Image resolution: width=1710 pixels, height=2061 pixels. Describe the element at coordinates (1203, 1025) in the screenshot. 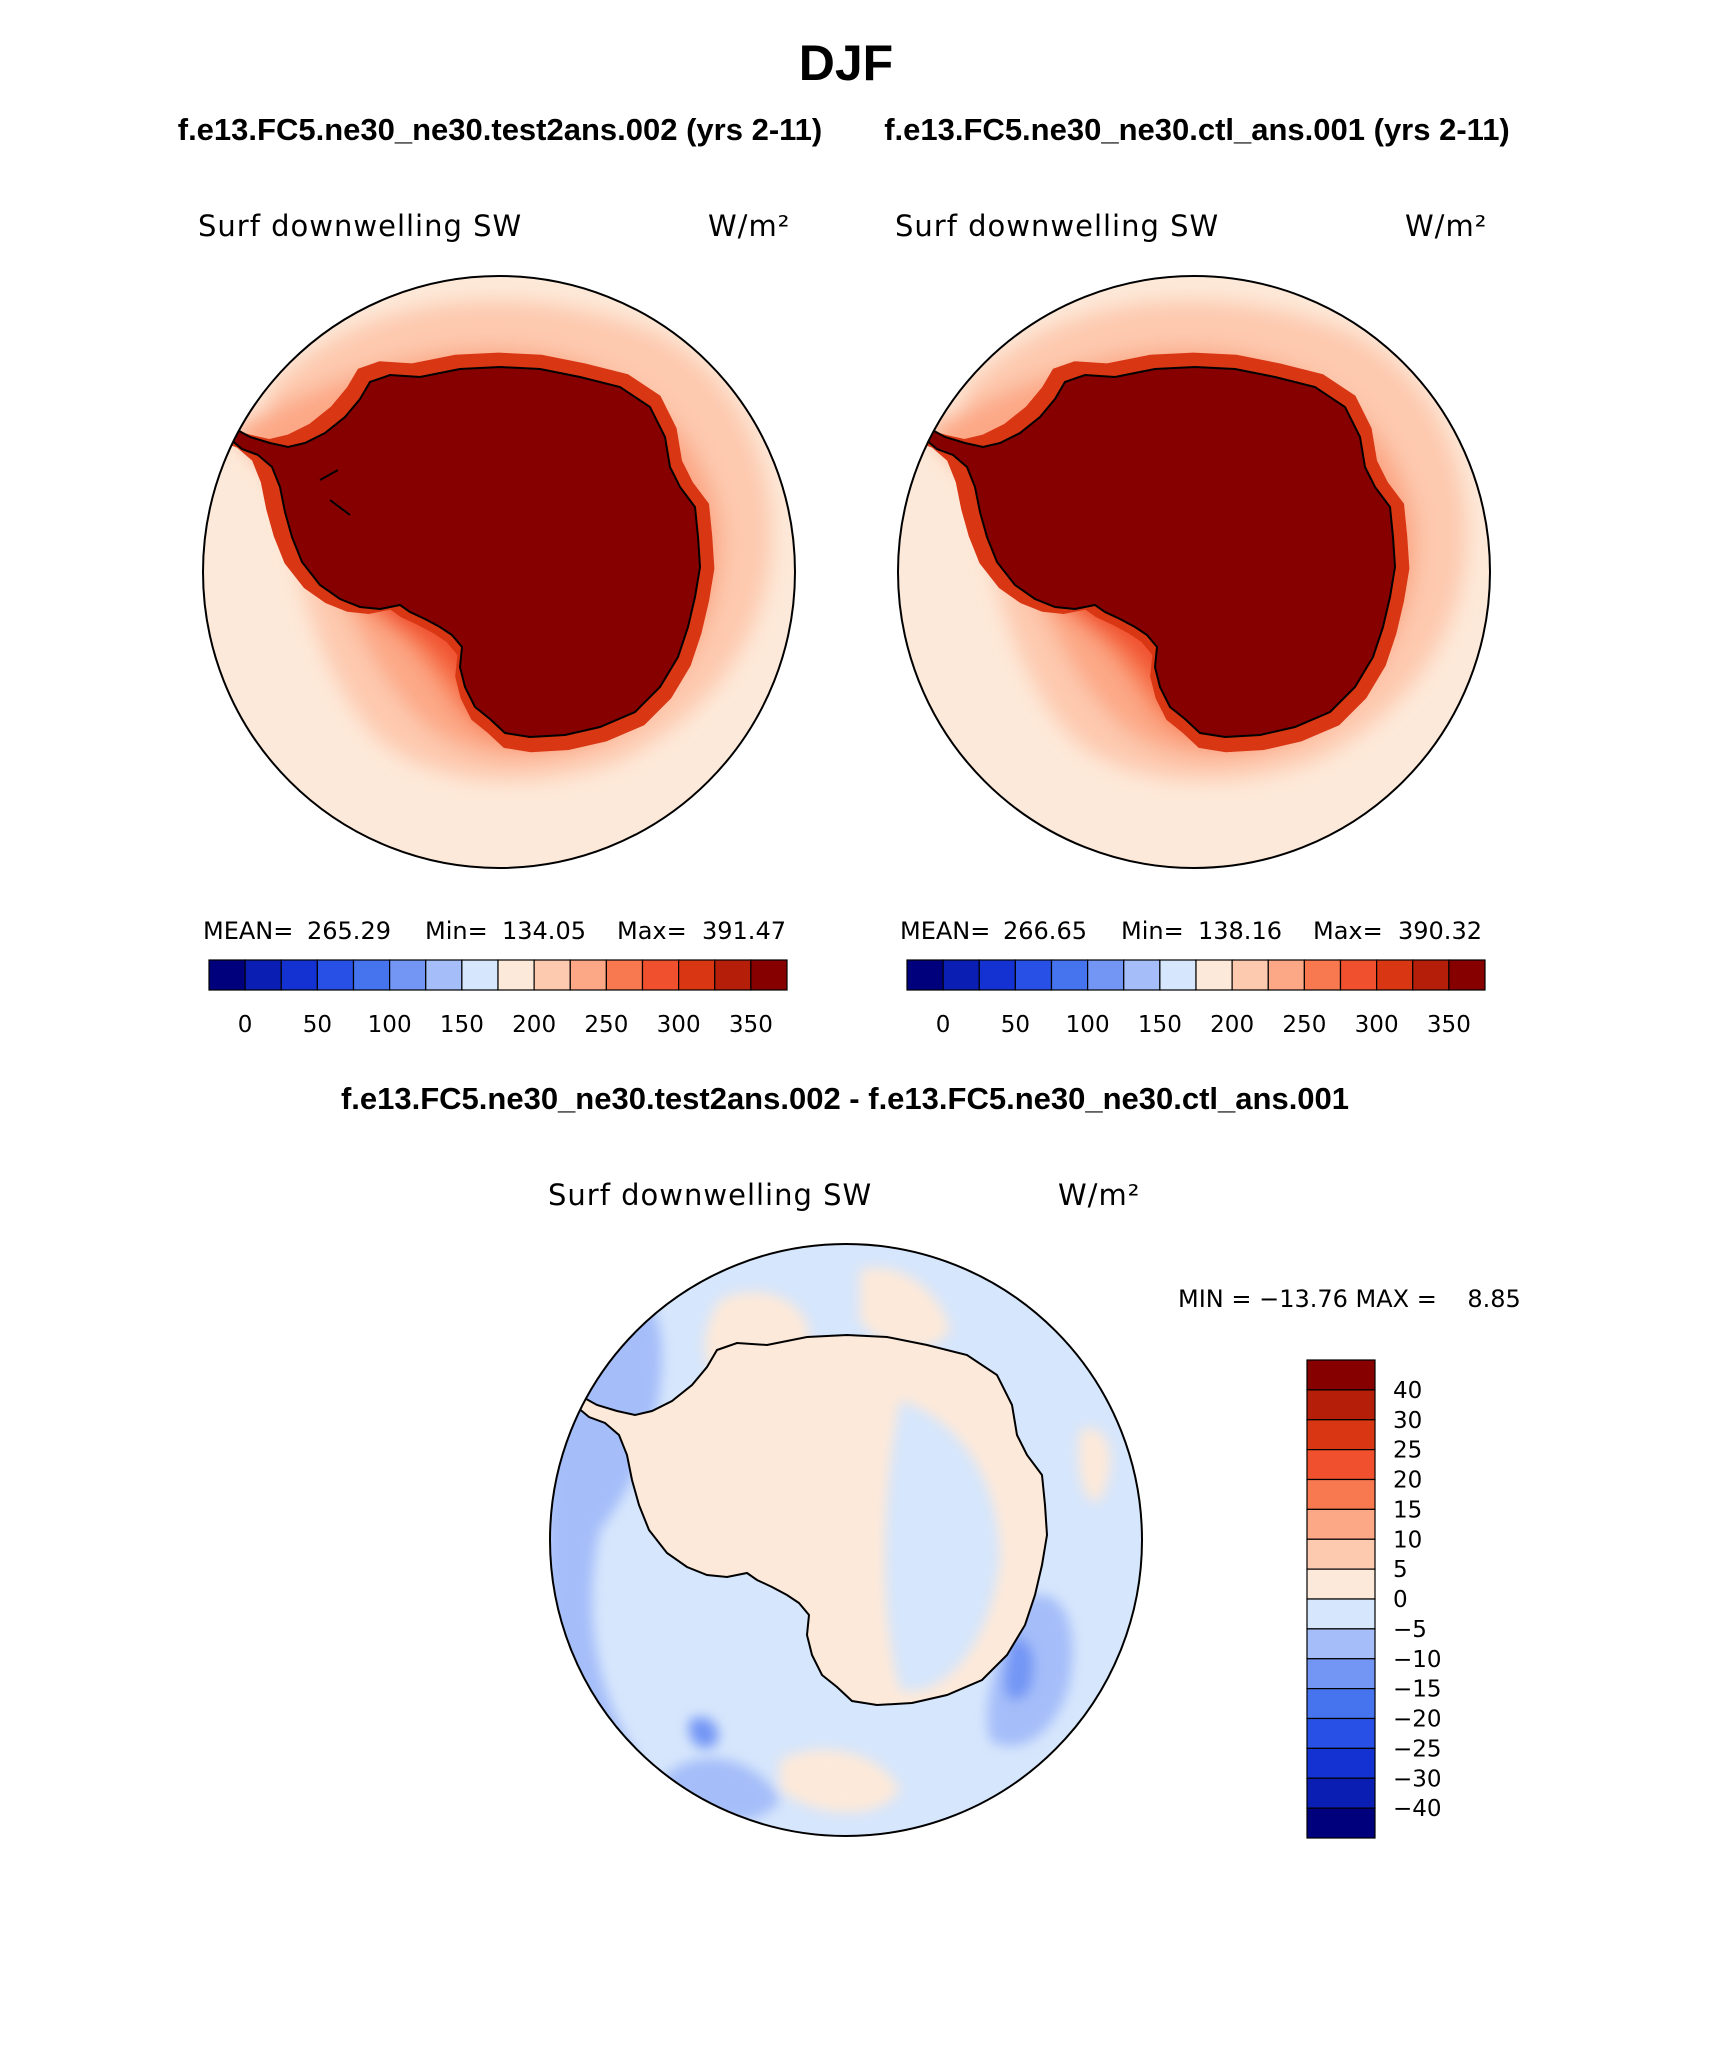

I see `colorbar-control-ticks: 0 50 100 150 200 250 300 350` at that location.